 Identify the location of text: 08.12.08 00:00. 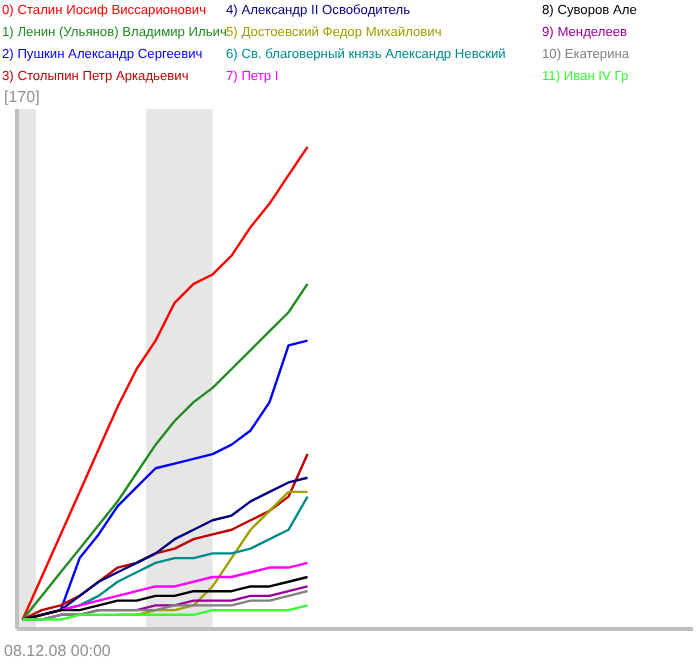
(56, 651).